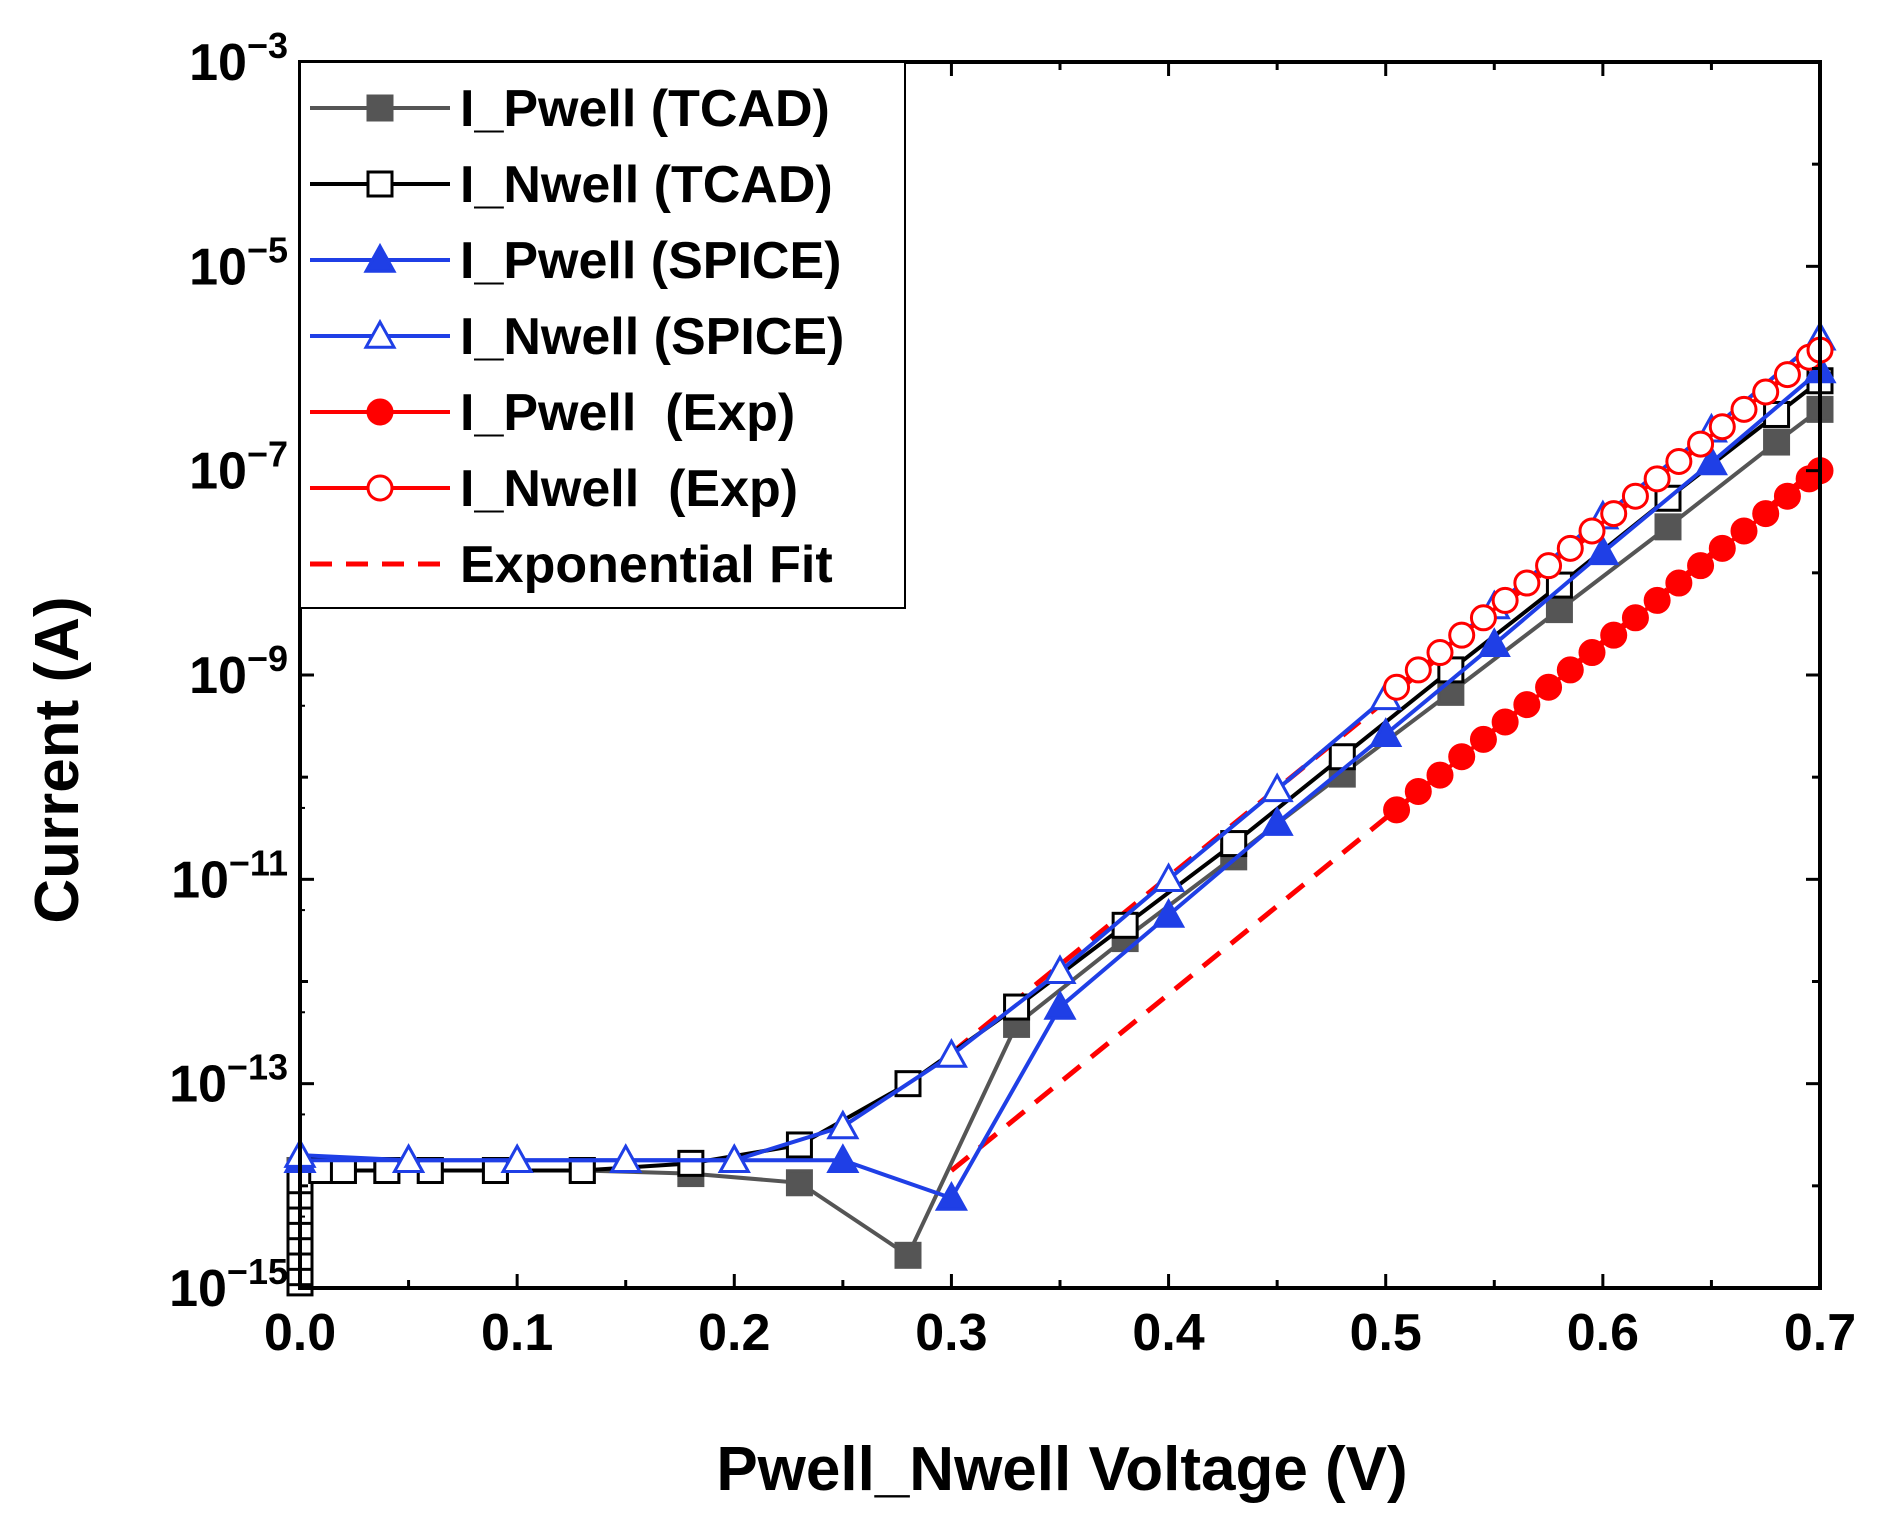 The height and width of the screenshot is (1525, 1879). Describe the element at coordinates (228, 1080) in the screenshot. I see `y-tick-label: 10⁻¹³` at that location.